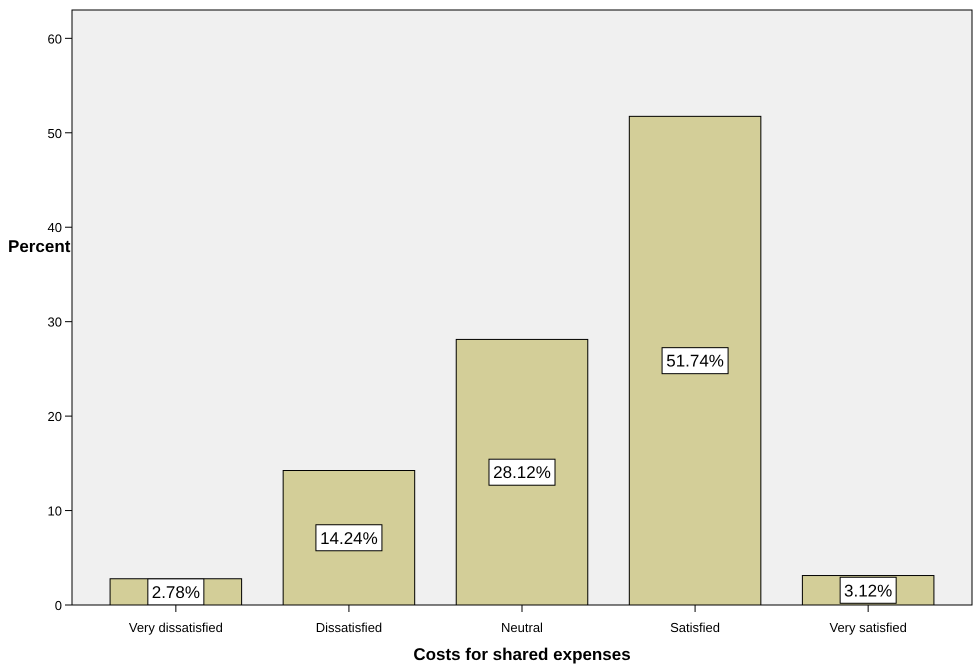 This screenshot has width=974, height=668. I want to click on x-axis-title: Costs for shared expenses, so click(522, 654).